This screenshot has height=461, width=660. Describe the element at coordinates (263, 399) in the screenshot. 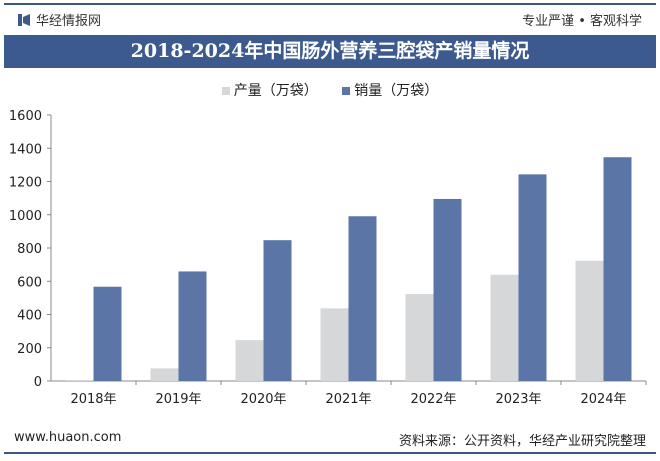

I see `x-tick-label: 2020年` at that location.